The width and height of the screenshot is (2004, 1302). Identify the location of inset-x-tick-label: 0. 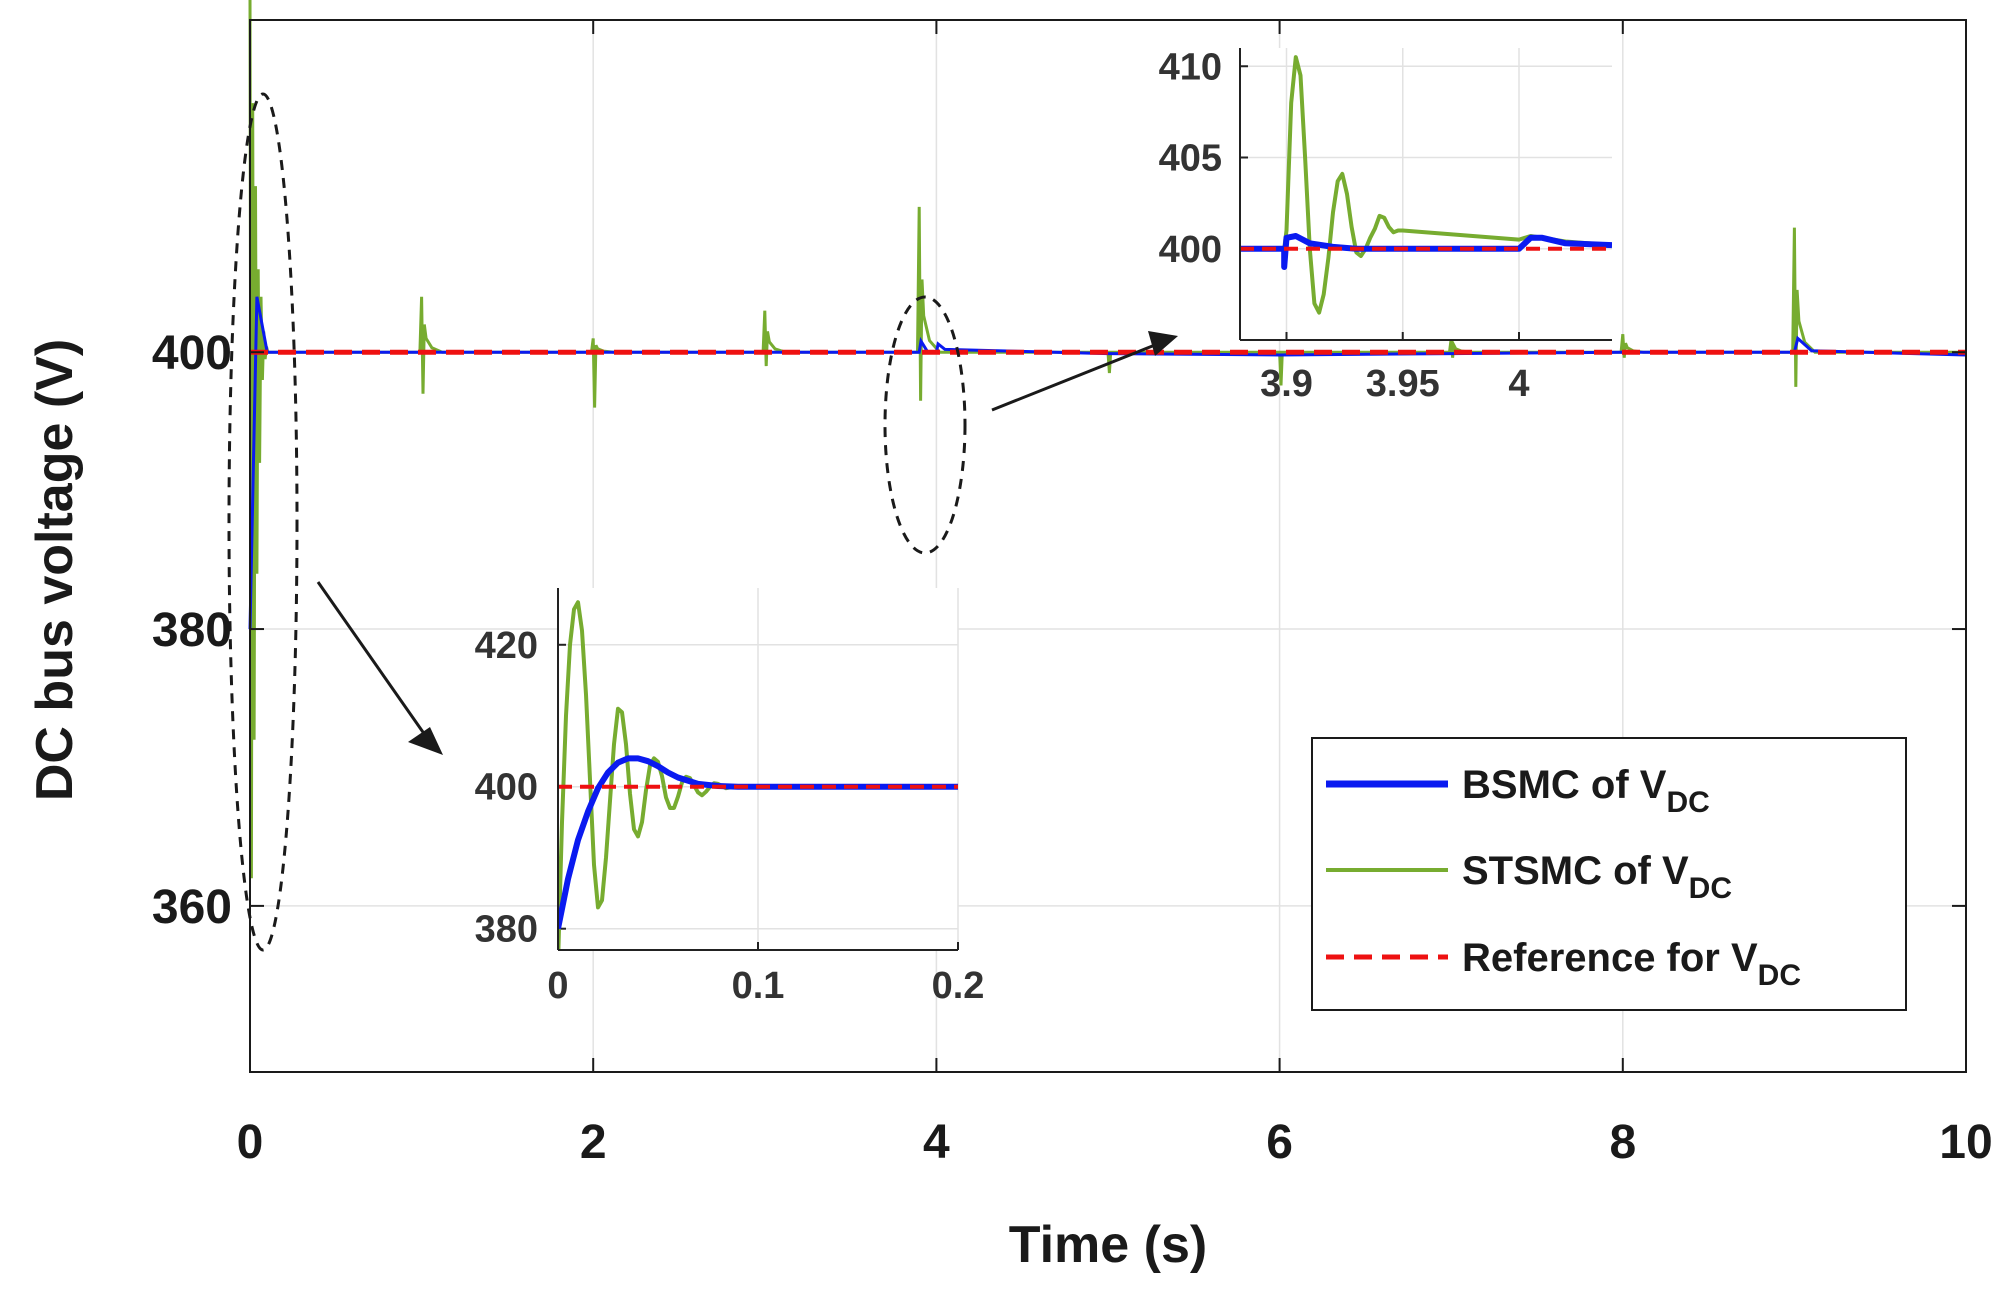
(557, 986).